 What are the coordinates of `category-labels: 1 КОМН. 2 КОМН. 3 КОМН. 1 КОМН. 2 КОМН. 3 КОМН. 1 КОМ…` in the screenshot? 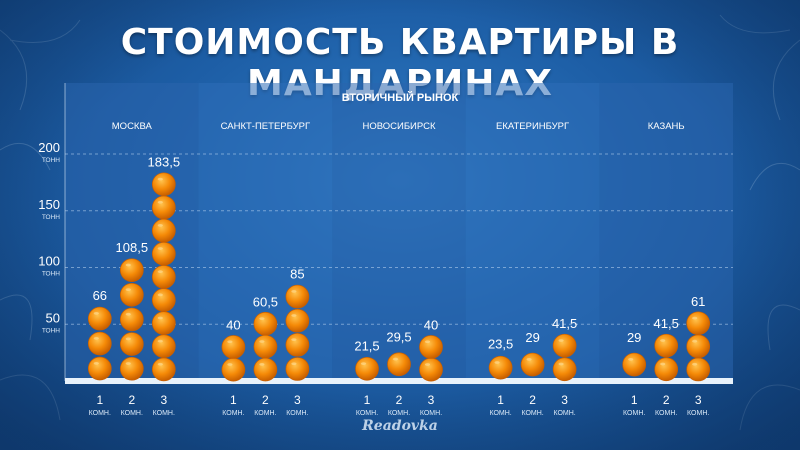 It's located at (399, 405).